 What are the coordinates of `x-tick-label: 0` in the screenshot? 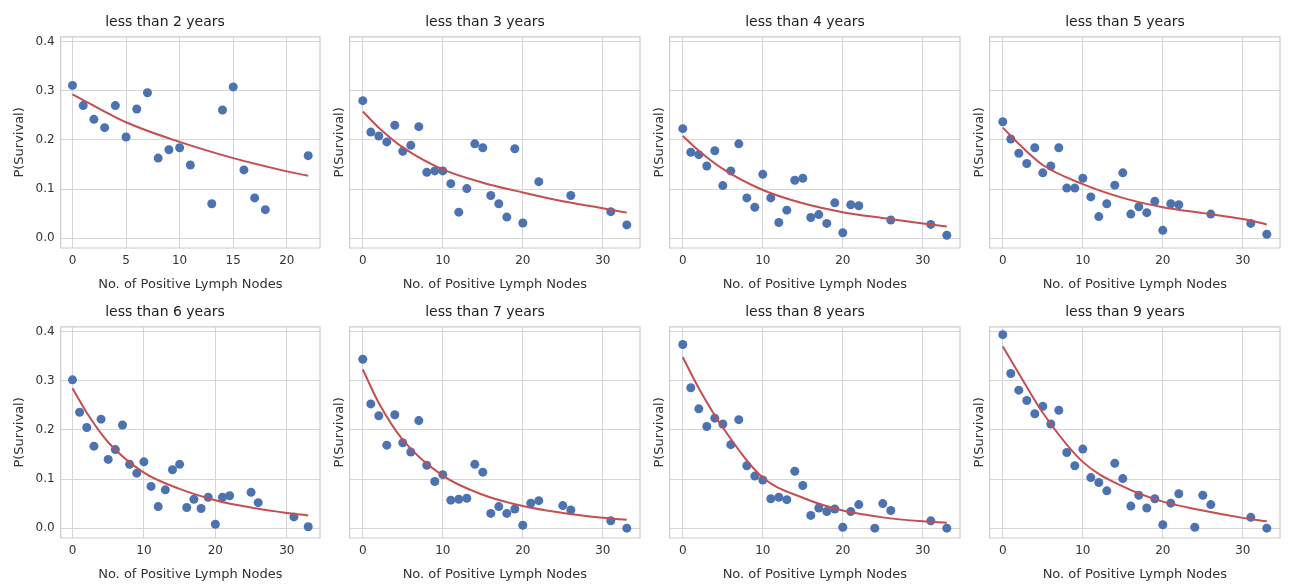 It's located at (72, 260).